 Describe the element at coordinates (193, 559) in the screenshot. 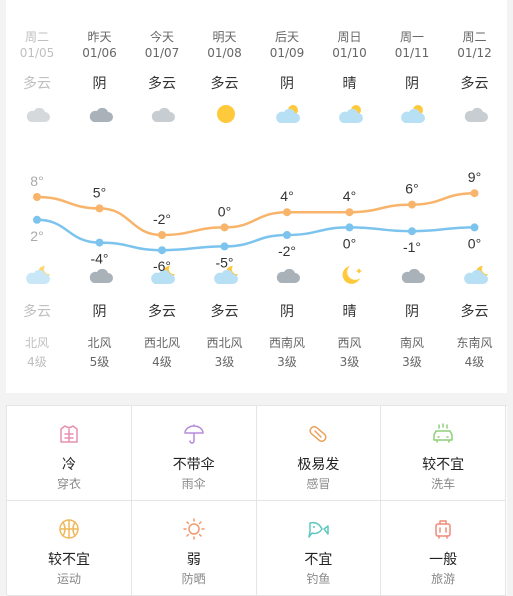

I see `index-level: 弱` at that location.